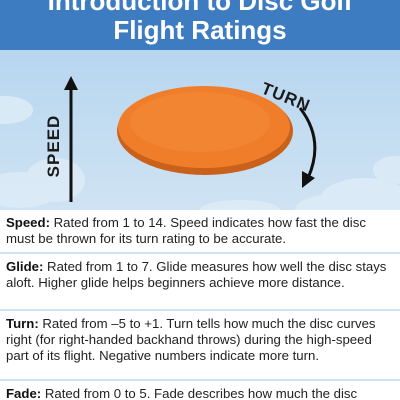  Describe the element at coordinates (200, 8) in the screenshot. I see `page-title-line-1: Introduction to Disc Golf` at that location.